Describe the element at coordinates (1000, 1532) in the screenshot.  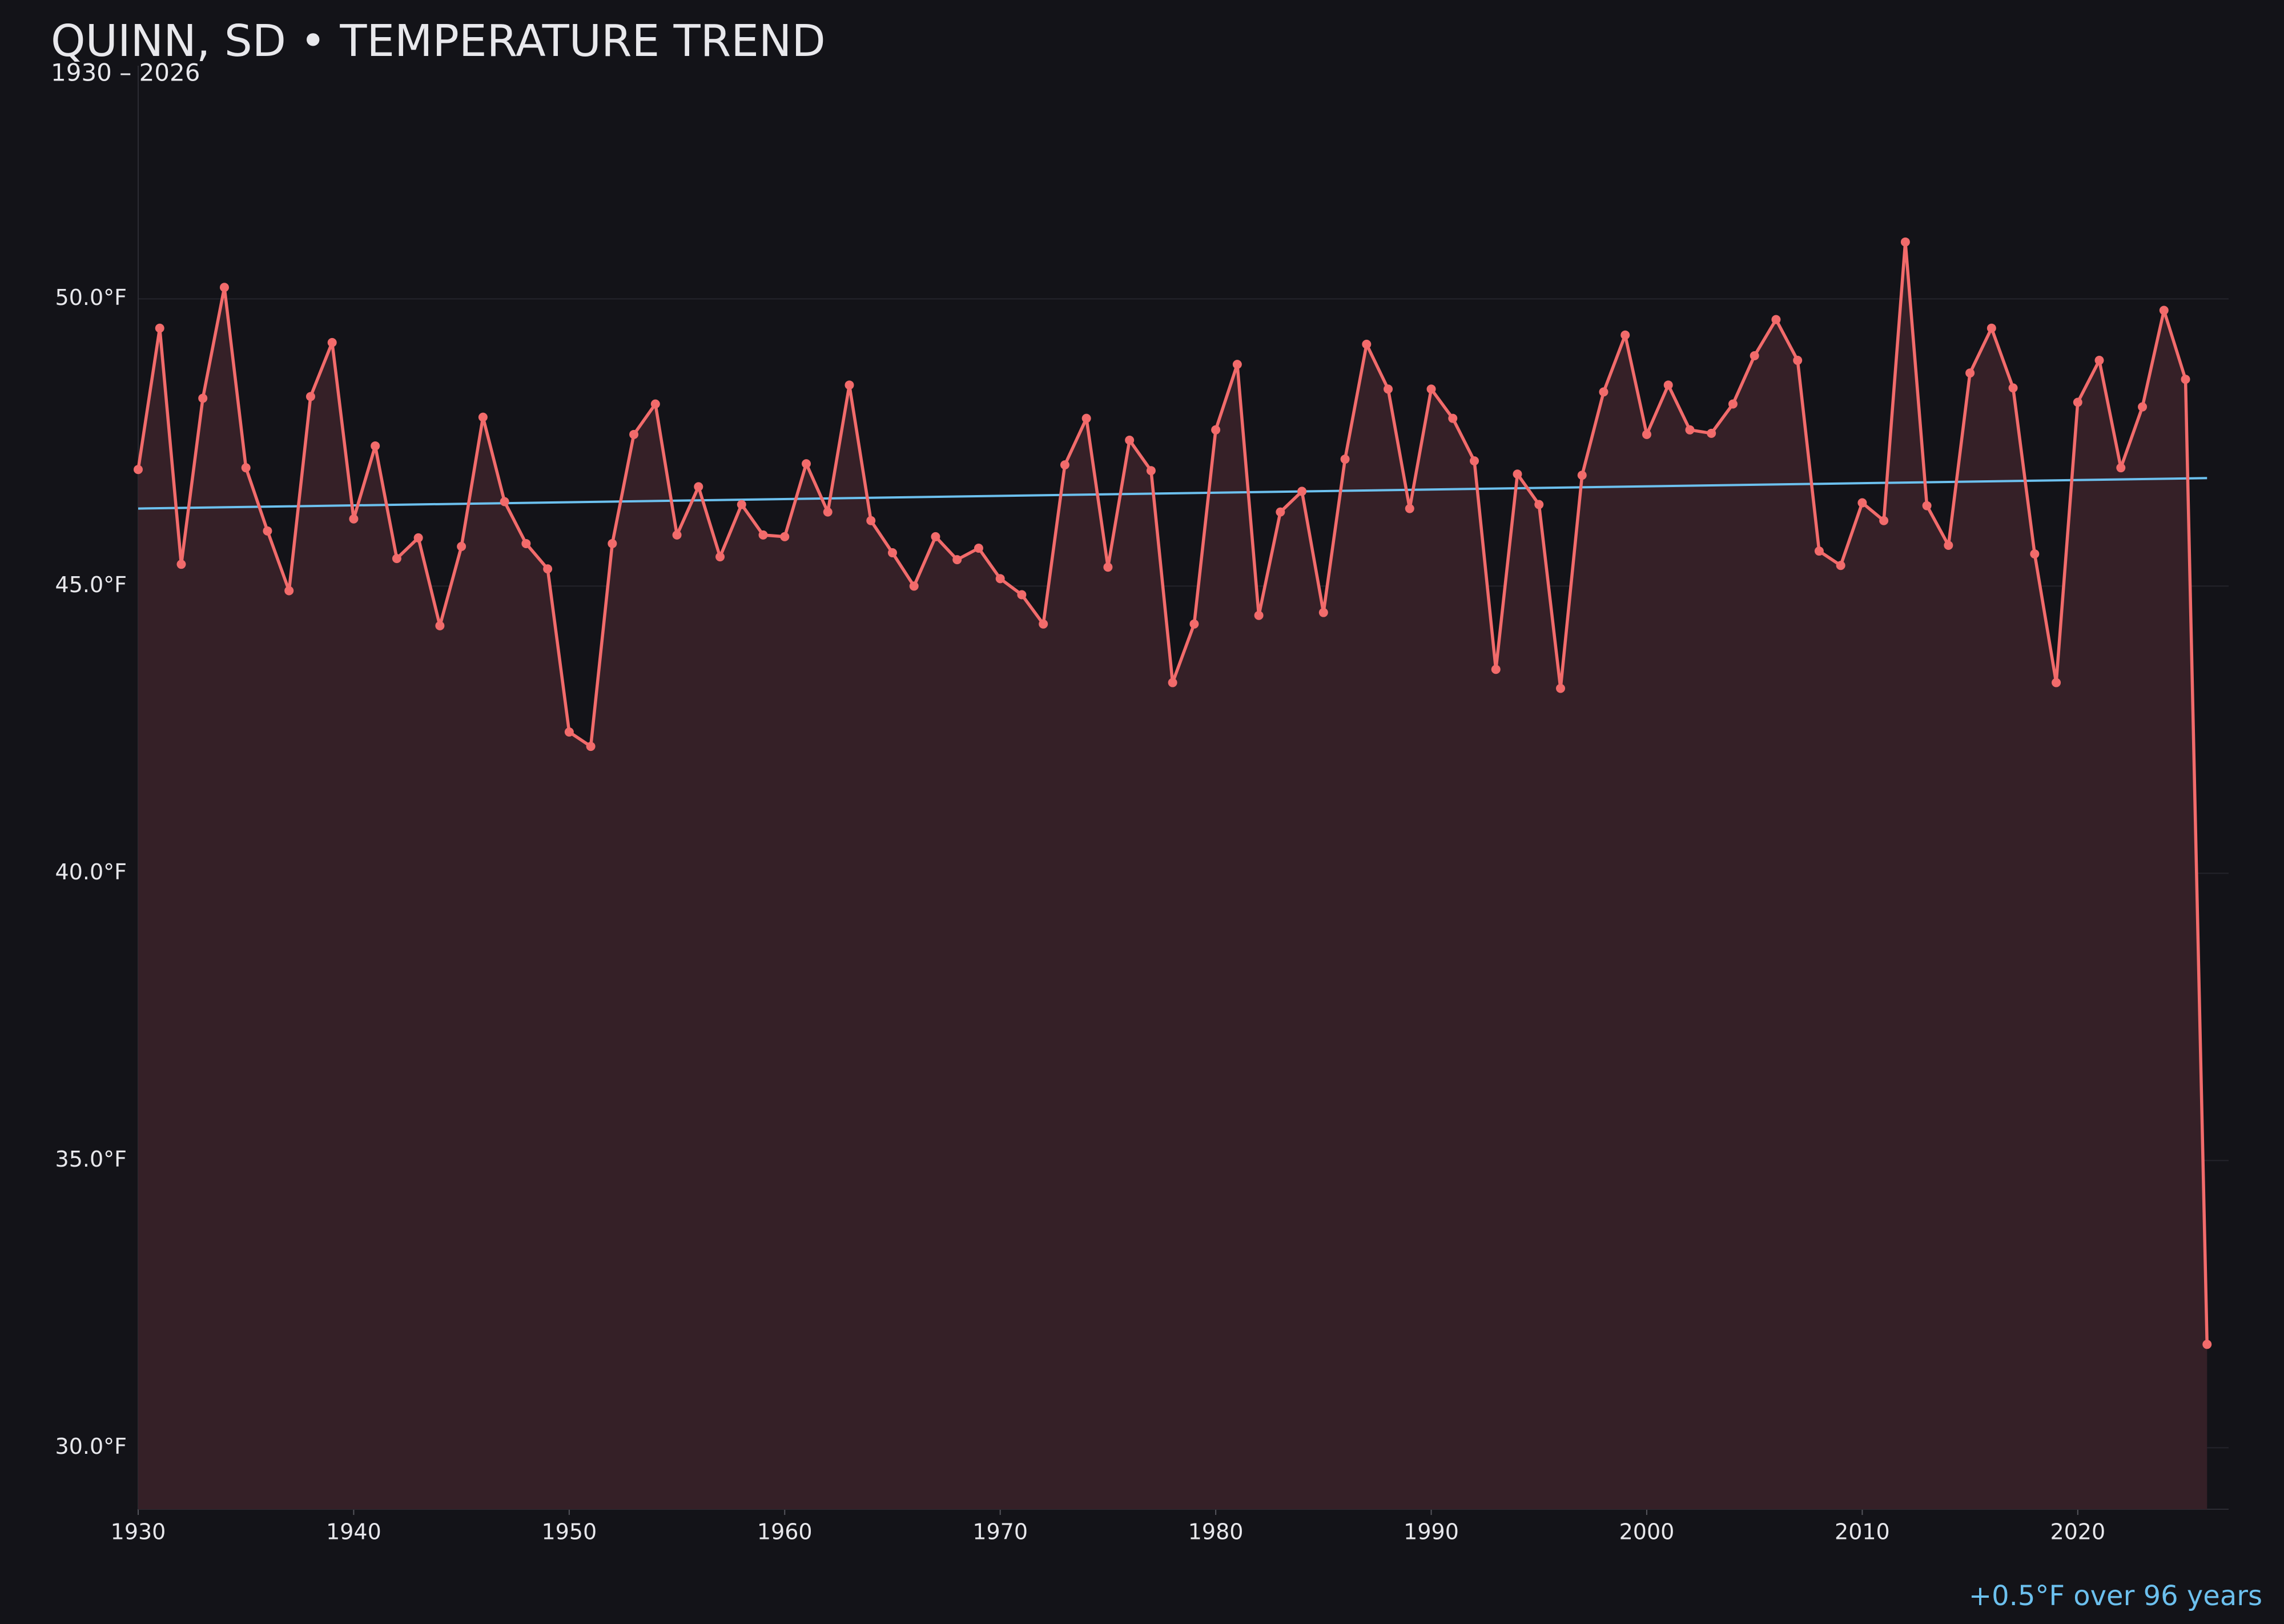
I see `x-tick-label: 1970` at that location.